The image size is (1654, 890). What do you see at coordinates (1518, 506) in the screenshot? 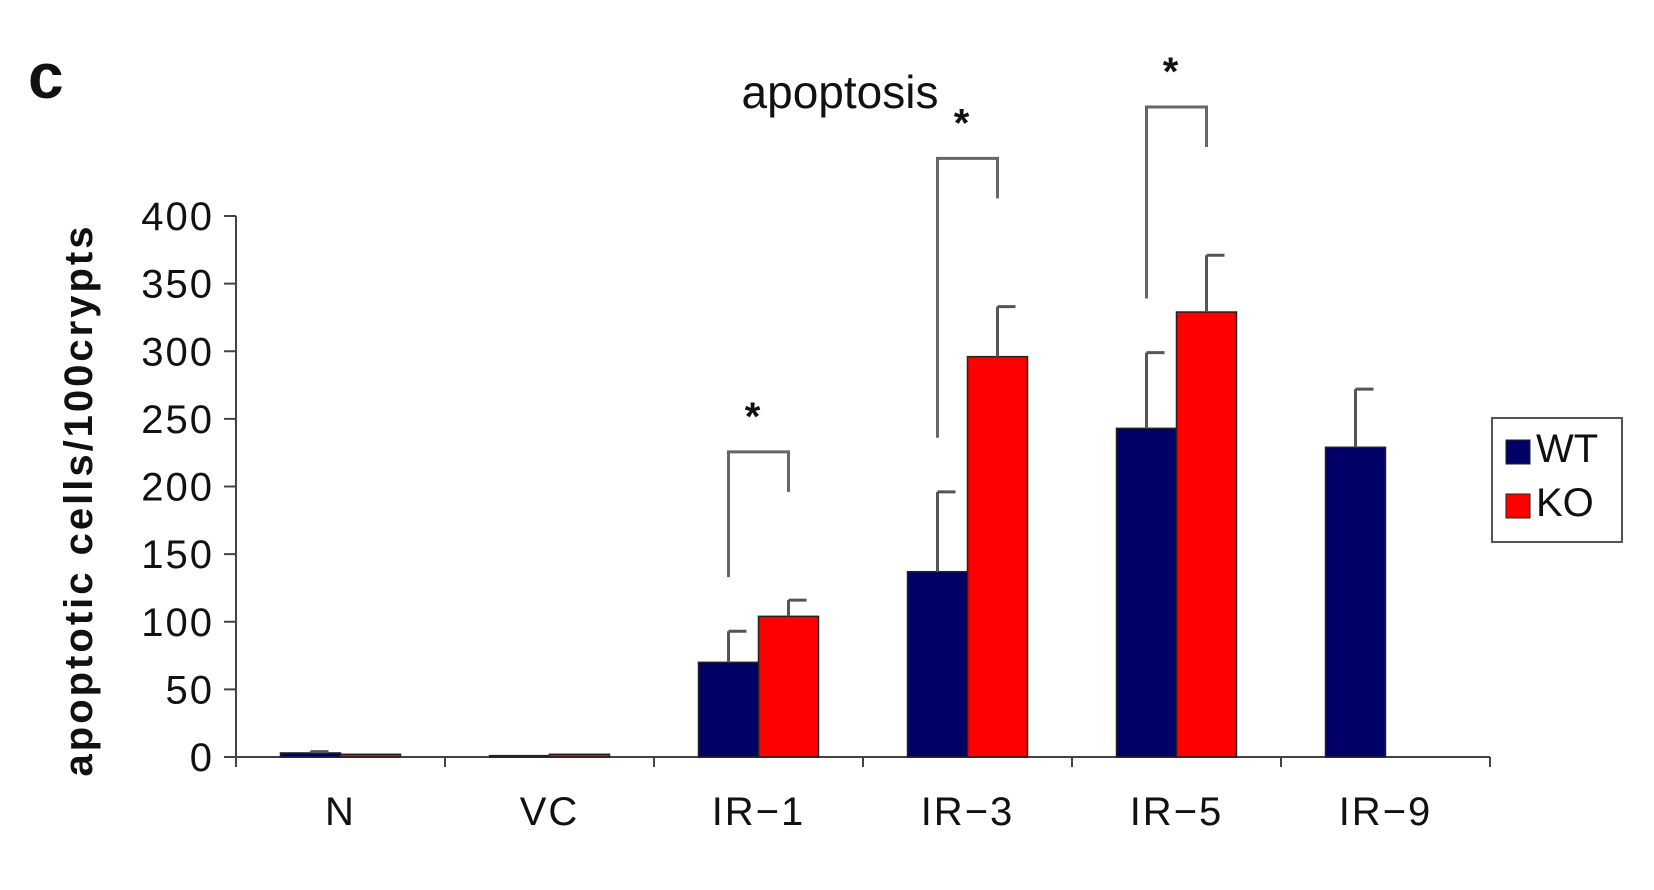
I see `legend-swatch-ko` at bounding box center [1518, 506].